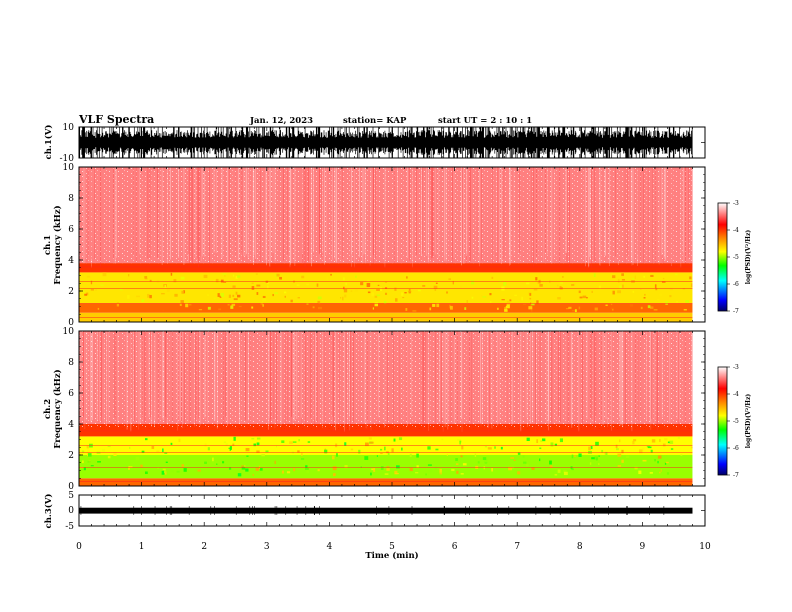 This screenshot has width=792, height=612. Describe the element at coordinates (71, 456) in the screenshot. I see `y-tick-label: 2` at that location.